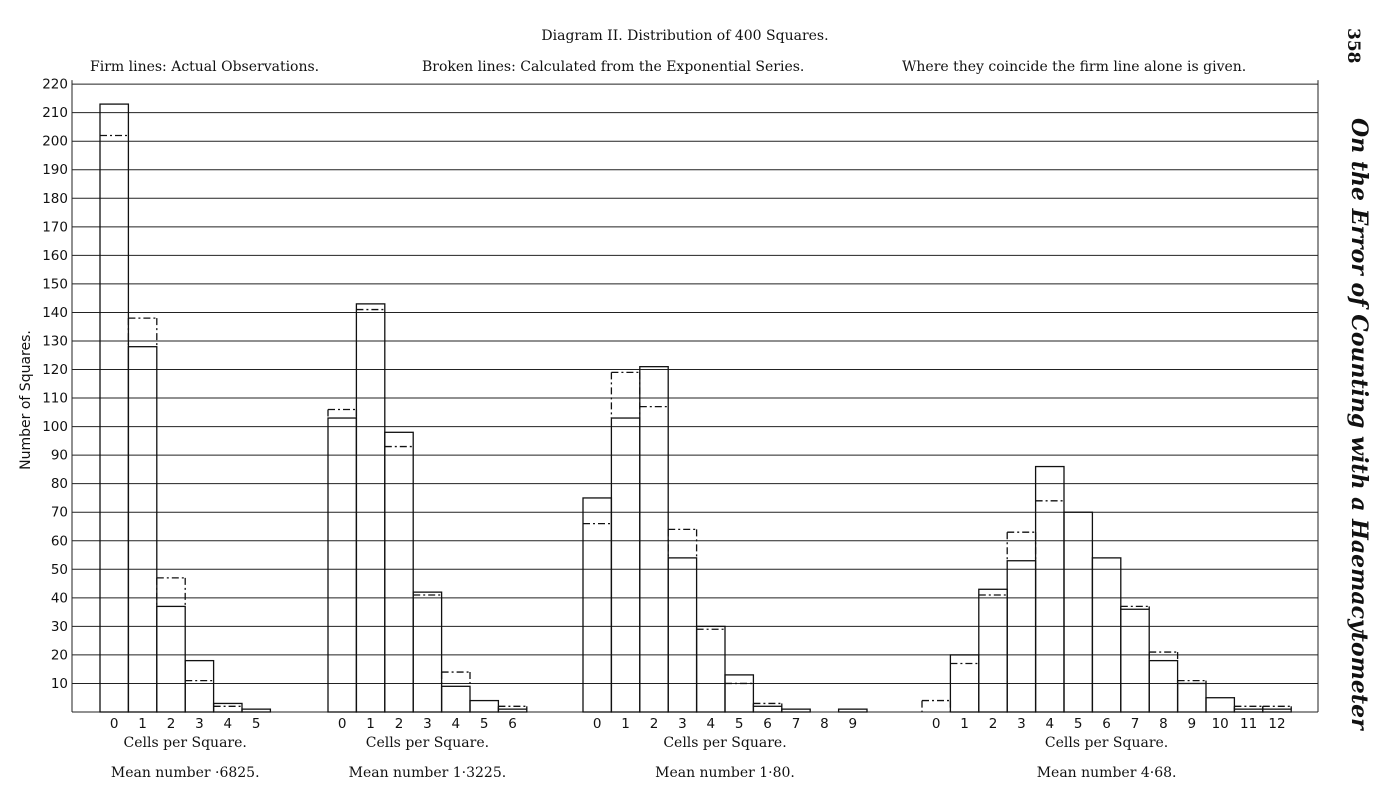 This screenshot has height=797, width=1380. What do you see at coordinates (59, 484) in the screenshot?
I see `y-tick-label: 80` at bounding box center [59, 484].